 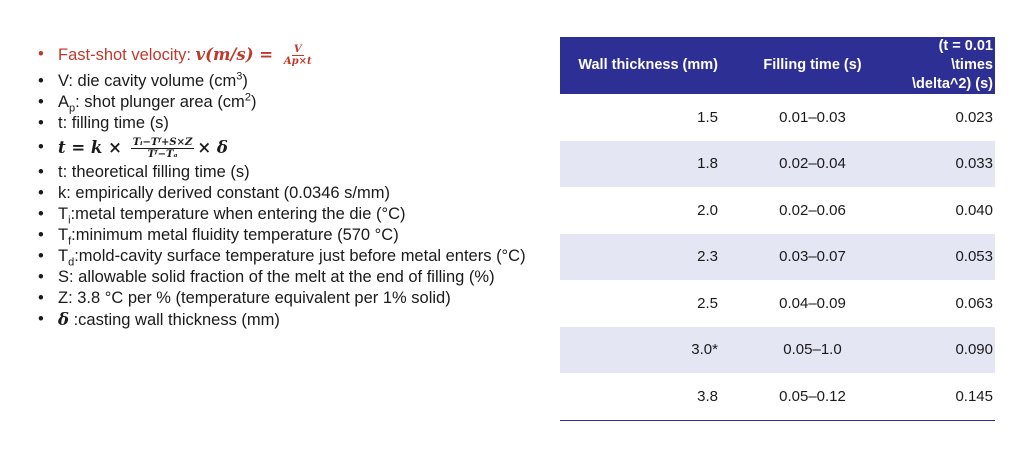 I want to click on ti-sub: i, so click(x=69, y=220).